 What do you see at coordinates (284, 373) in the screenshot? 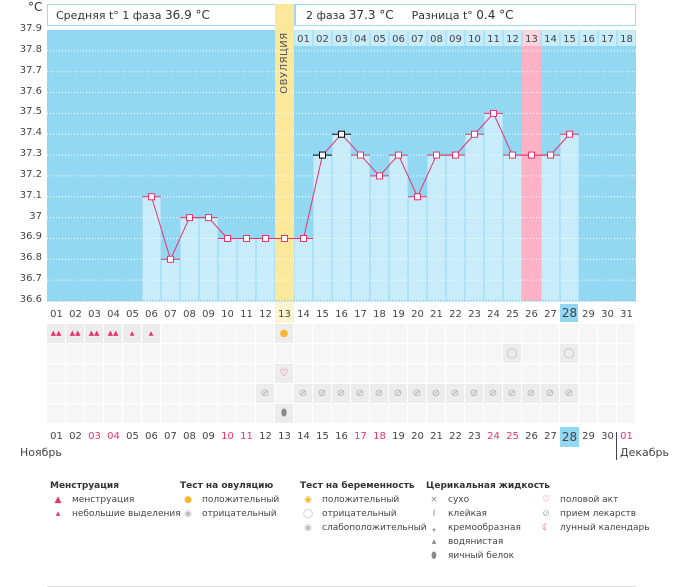
I see `calendar-cell: ♡` at bounding box center [284, 373].